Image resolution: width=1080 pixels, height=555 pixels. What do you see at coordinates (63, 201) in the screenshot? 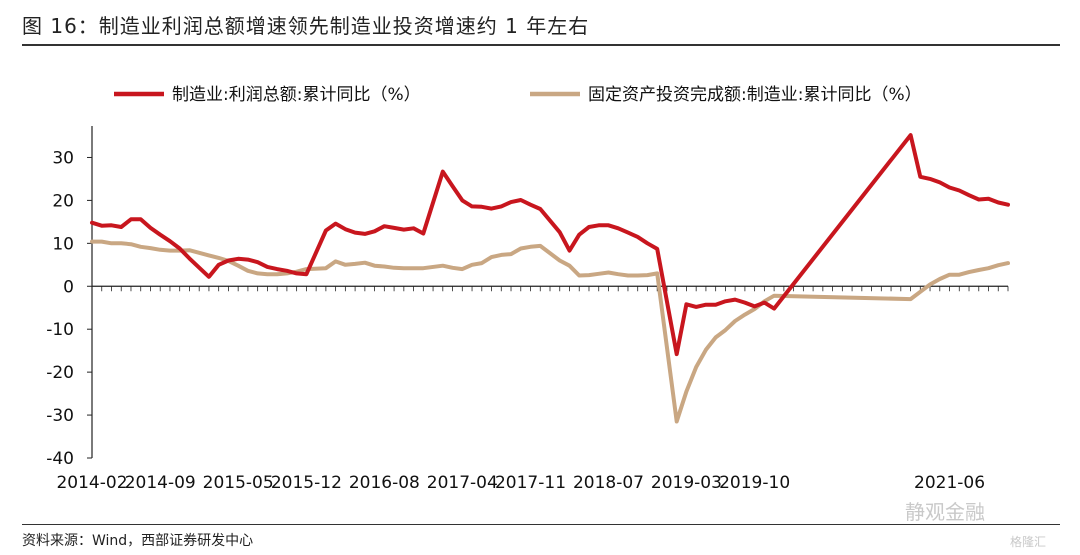
I see `y-tick-label: 20` at bounding box center [63, 201].